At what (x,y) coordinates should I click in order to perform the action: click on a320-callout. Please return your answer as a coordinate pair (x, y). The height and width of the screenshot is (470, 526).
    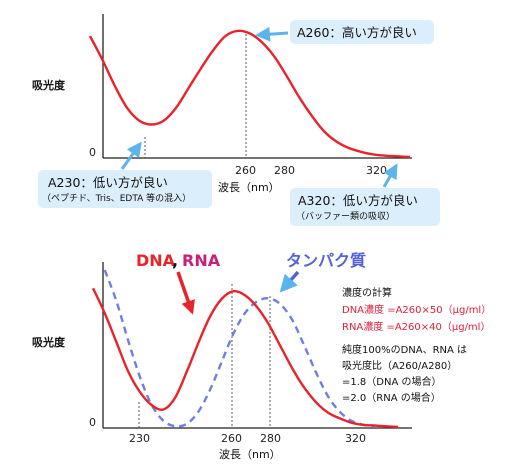
    Looking at the image, I should click on (365, 207).